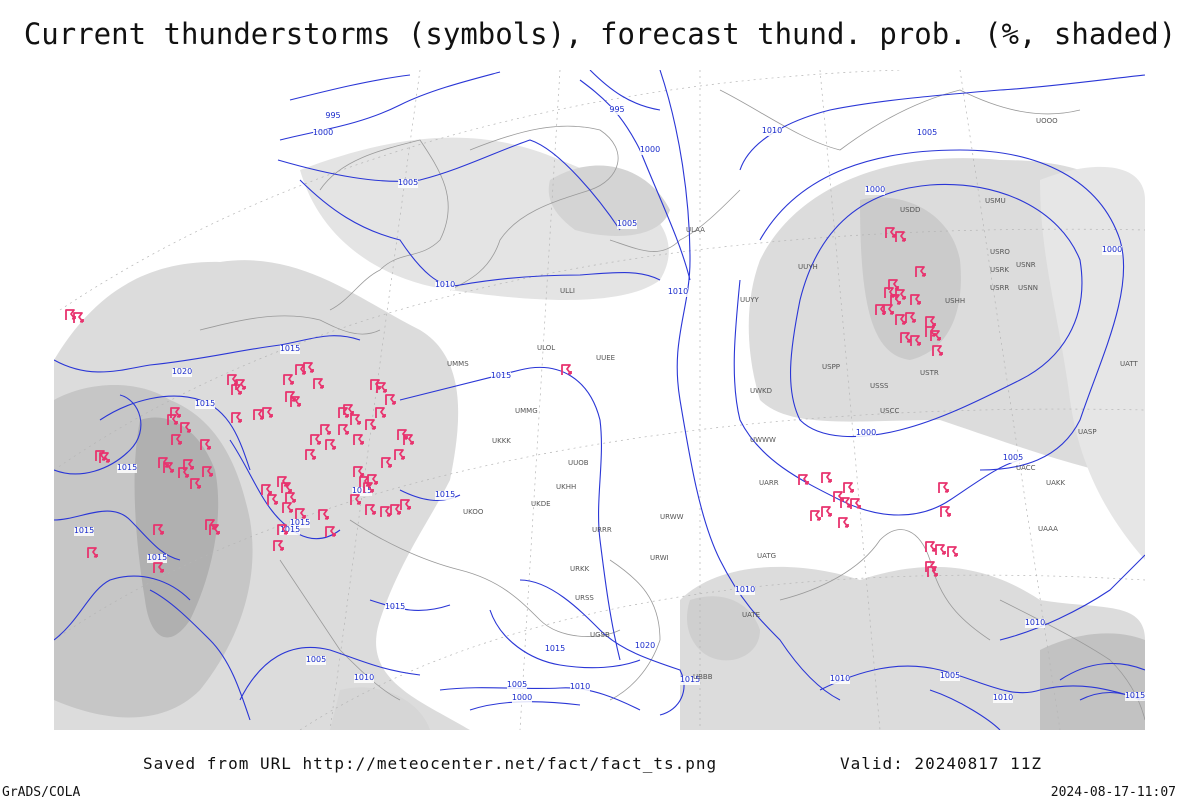  Describe the element at coordinates (929, 373) in the screenshot. I see `station-code: USTR` at that location.